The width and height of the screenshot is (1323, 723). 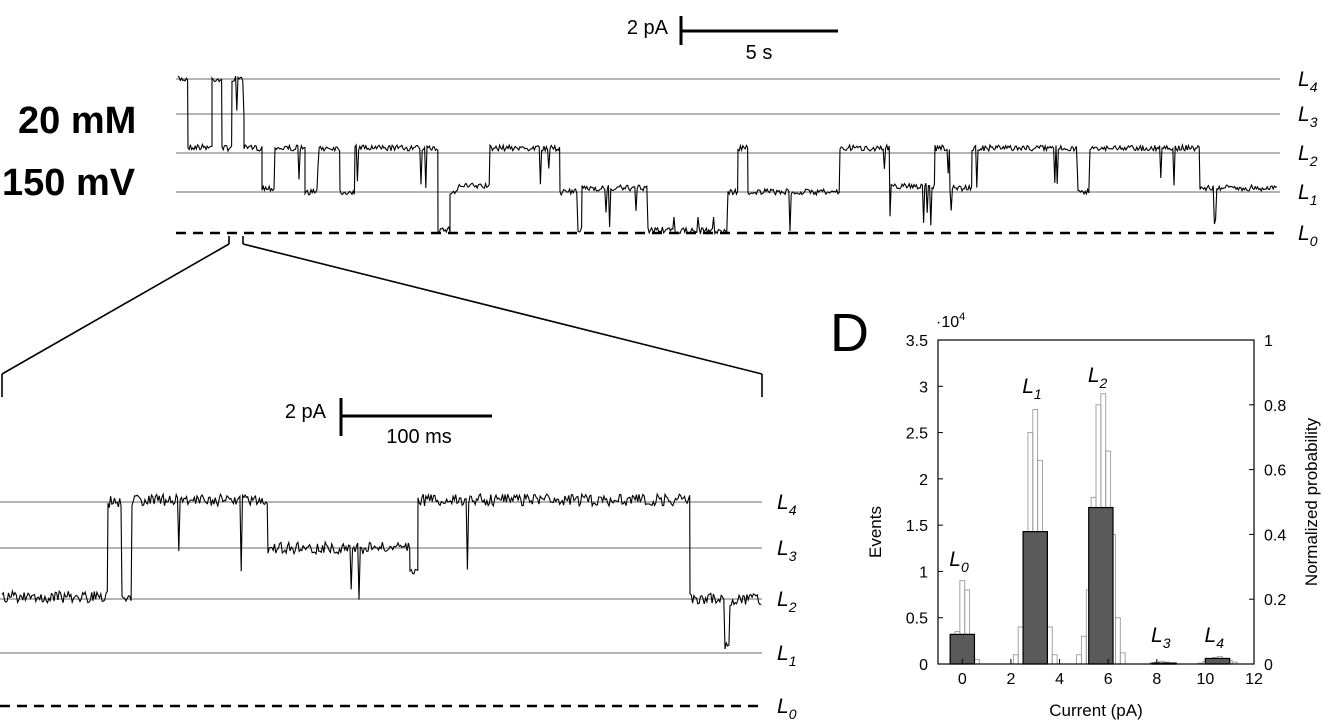 I want to click on y-right-tick-label: 0.2, so click(x=1275, y=600).